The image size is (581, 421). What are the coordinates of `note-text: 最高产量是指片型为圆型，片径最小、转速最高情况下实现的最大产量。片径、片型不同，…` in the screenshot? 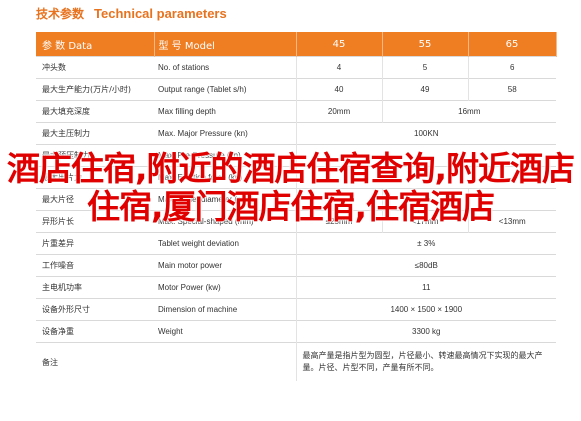 It's located at (425, 361).